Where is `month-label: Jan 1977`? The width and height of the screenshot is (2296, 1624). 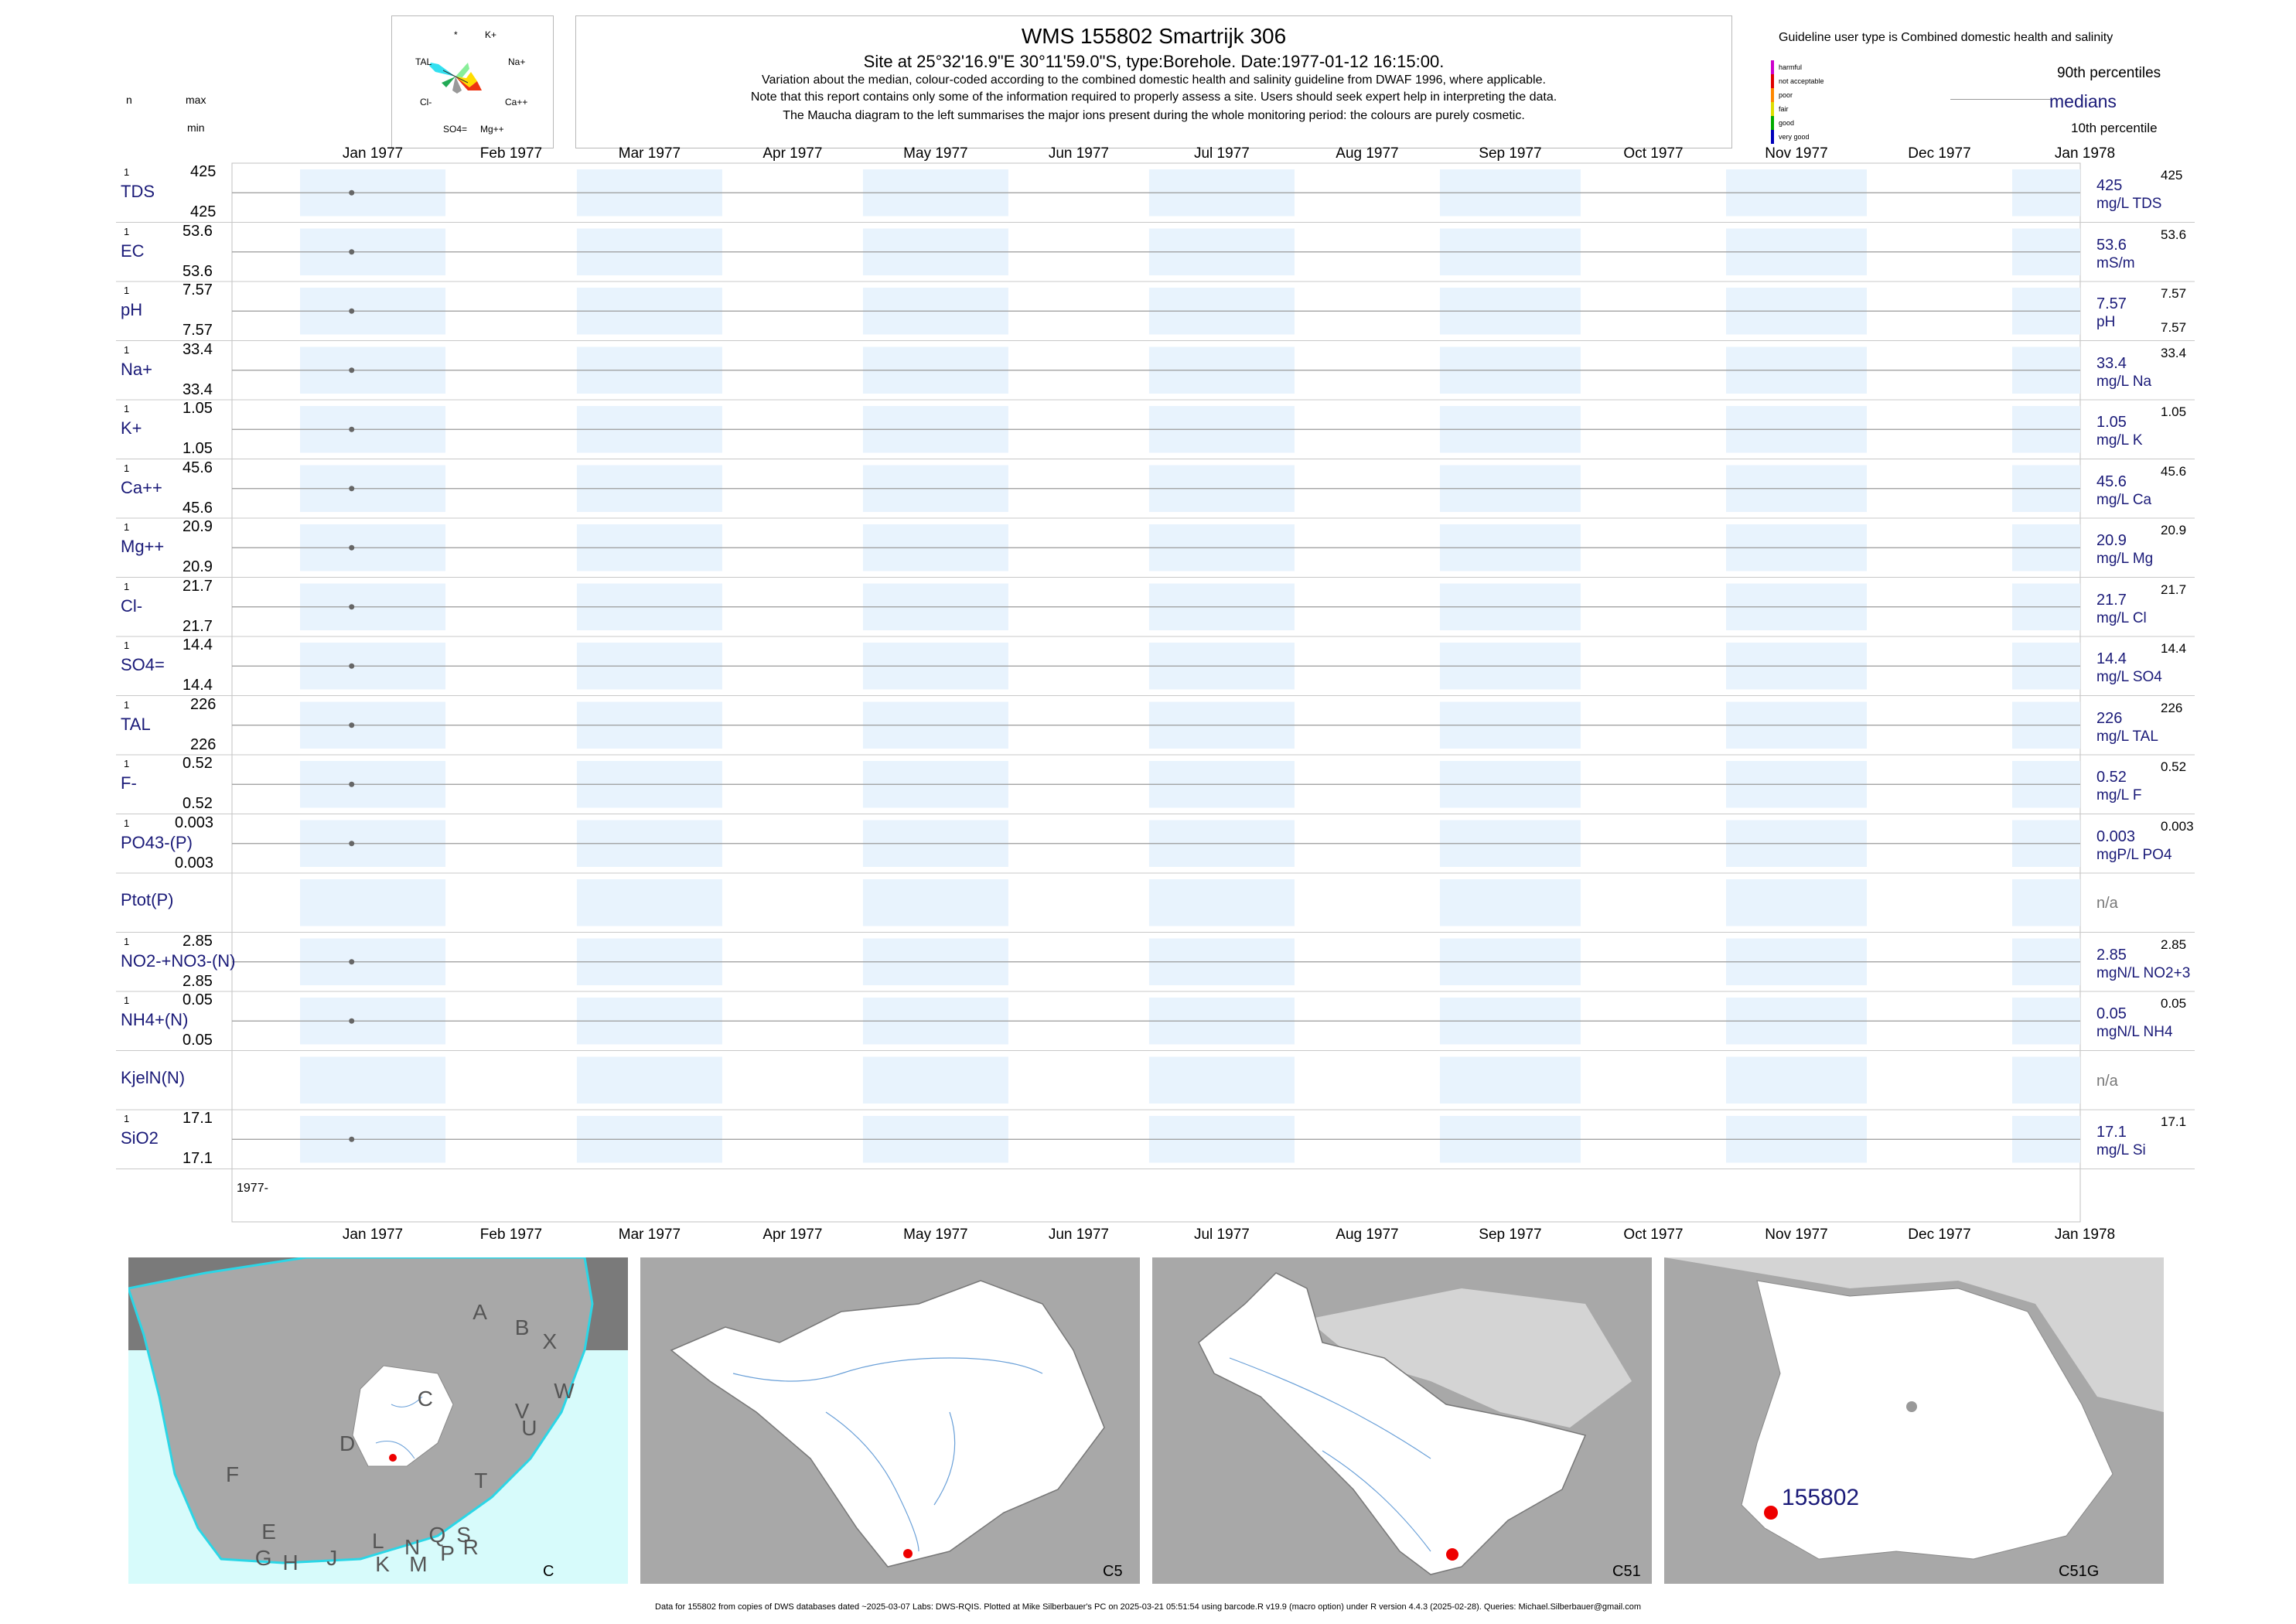
month-label: Jan 1977 is located at coordinates (373, 153).